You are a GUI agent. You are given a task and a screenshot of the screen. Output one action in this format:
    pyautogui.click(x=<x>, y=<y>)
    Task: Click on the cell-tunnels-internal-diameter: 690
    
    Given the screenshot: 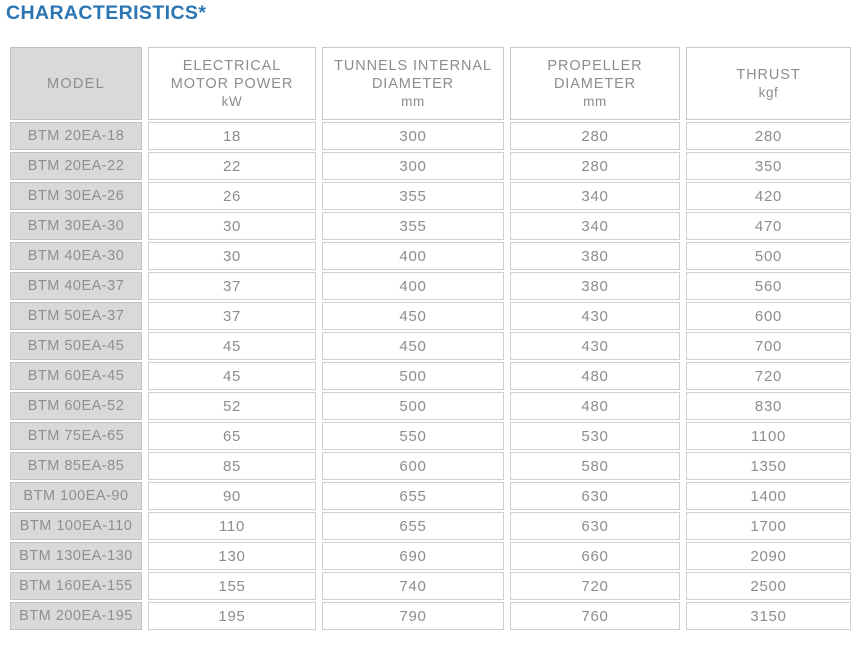 What is the action you would take?
    pyautogui.click(x=413, y=556)
    